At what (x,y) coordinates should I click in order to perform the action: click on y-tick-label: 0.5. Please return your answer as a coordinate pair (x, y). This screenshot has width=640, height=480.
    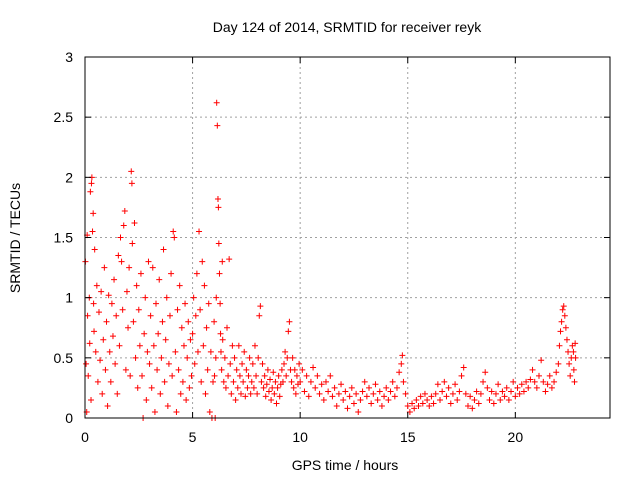
    Looking at the image, I should click on (64, 358).